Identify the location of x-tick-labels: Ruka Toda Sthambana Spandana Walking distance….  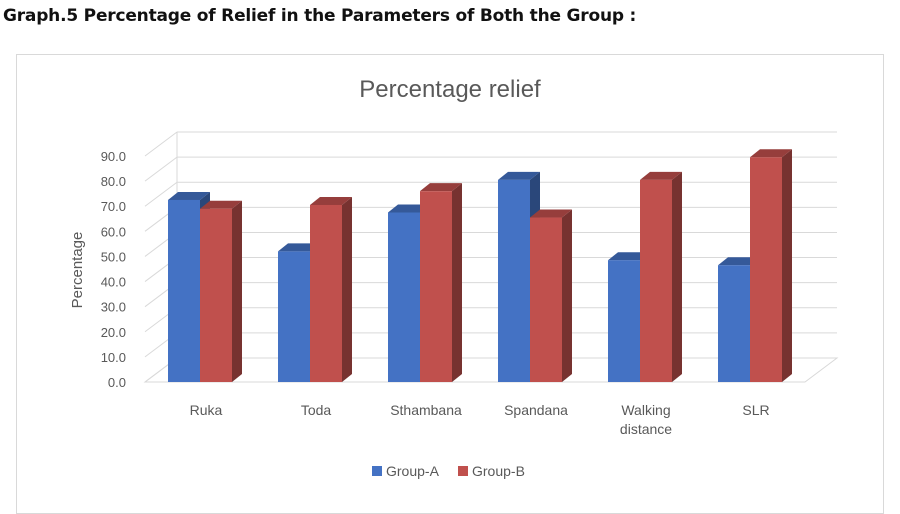
(480, 419).